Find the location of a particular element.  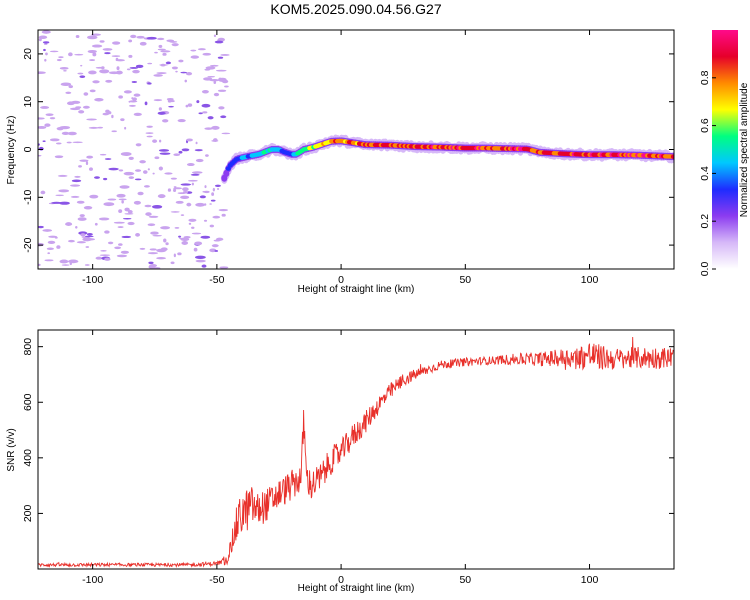

spectrogram-y-axis-label: Frequency (Hz) is located at coordinates (11, 150).